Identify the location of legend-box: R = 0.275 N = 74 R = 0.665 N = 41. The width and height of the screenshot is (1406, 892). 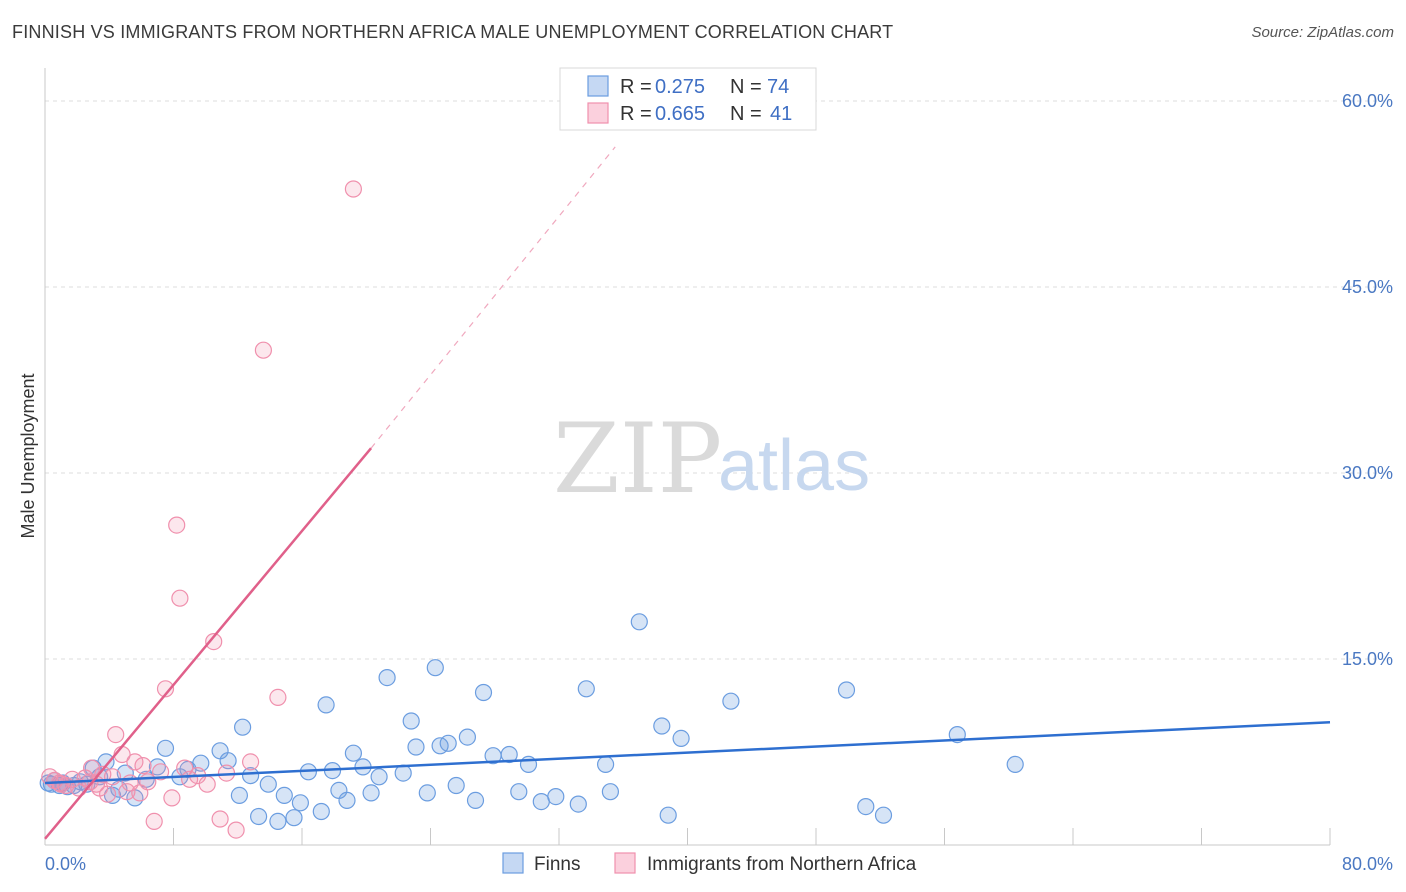
(688, 99).